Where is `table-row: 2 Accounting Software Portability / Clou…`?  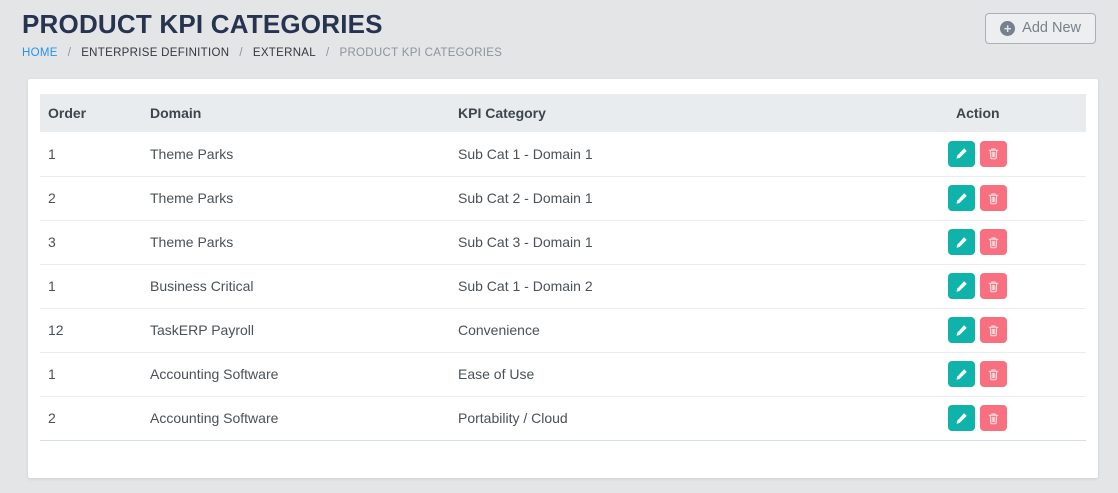
table-row: 2 Accounting Software Portability / Clou… is located at coordinates (563, 418).